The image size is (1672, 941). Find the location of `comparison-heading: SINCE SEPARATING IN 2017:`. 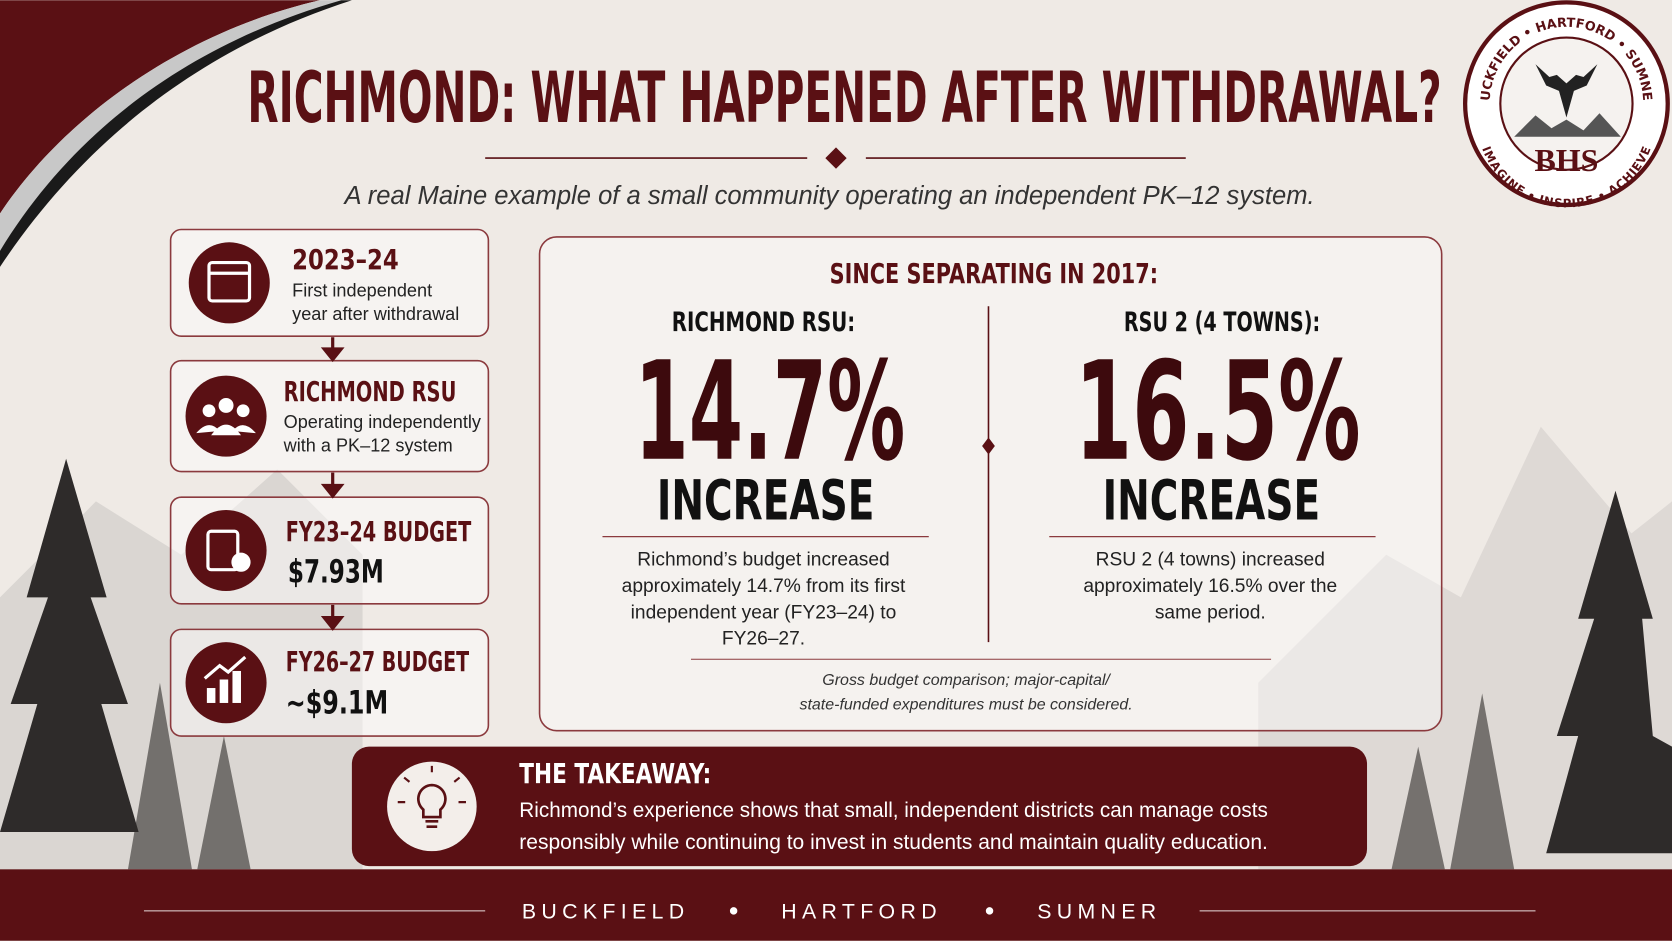

comparison-heading: SINCE SEPARATING IN 2017: is located at coordinates (994, 273).